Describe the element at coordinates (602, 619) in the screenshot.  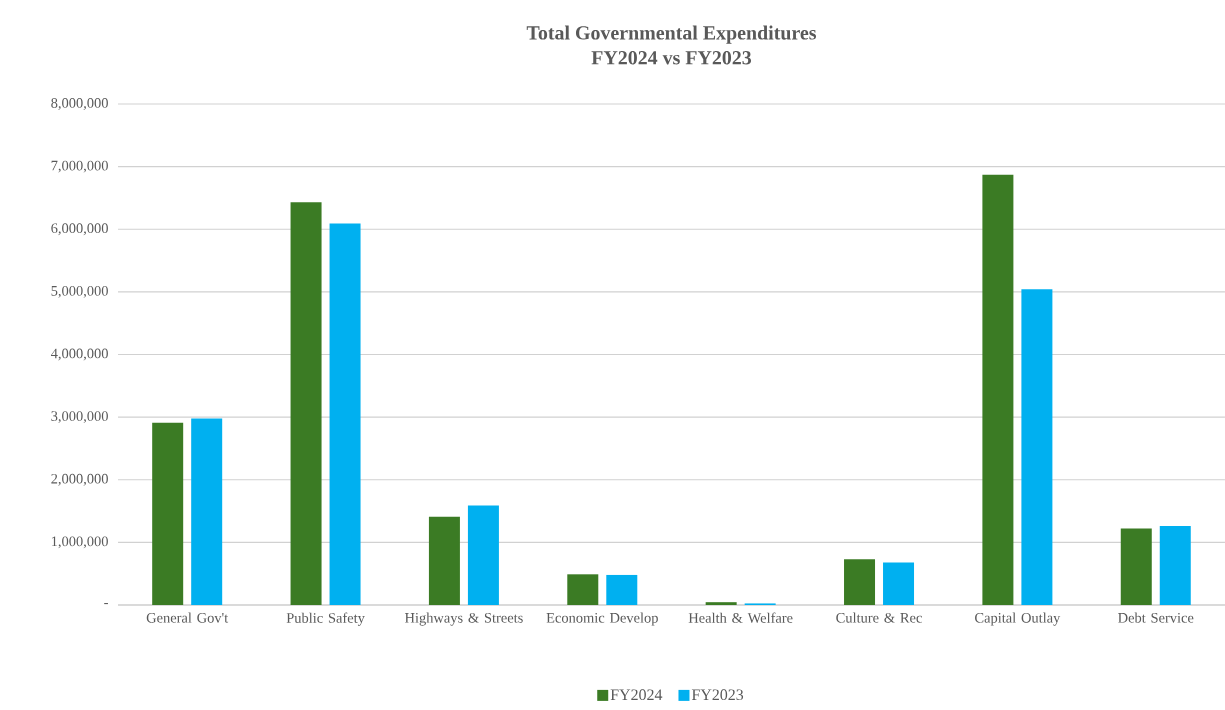
I see `x-tick-label: Economic Develop` at that location.